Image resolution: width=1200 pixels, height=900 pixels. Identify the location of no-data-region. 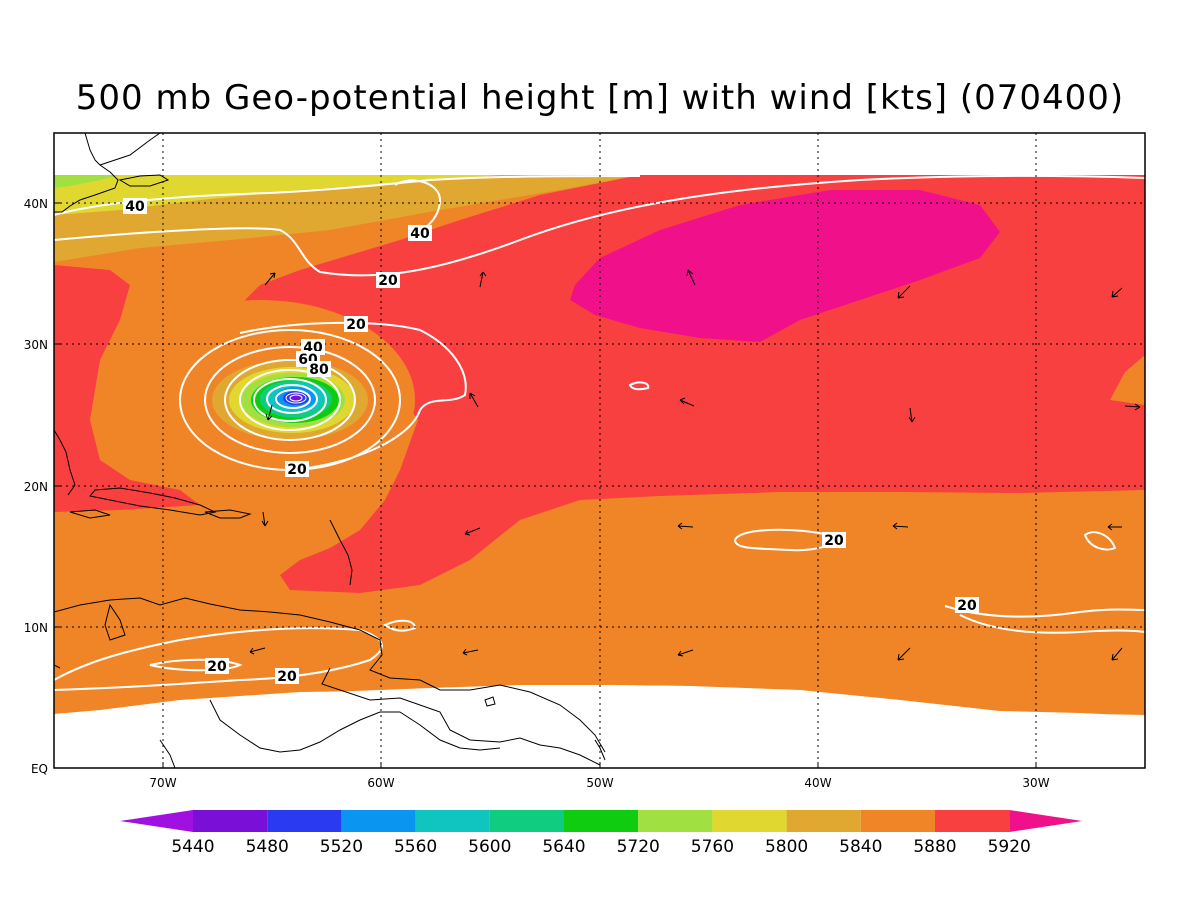
(599, 726).